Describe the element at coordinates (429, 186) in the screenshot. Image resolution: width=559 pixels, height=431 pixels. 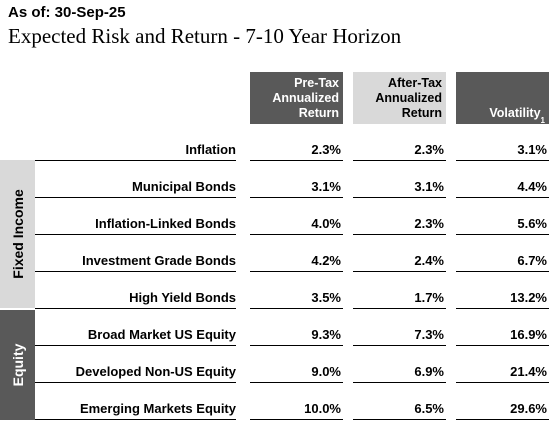
I see `aftertax-return-cell: 3.1%` at that location.